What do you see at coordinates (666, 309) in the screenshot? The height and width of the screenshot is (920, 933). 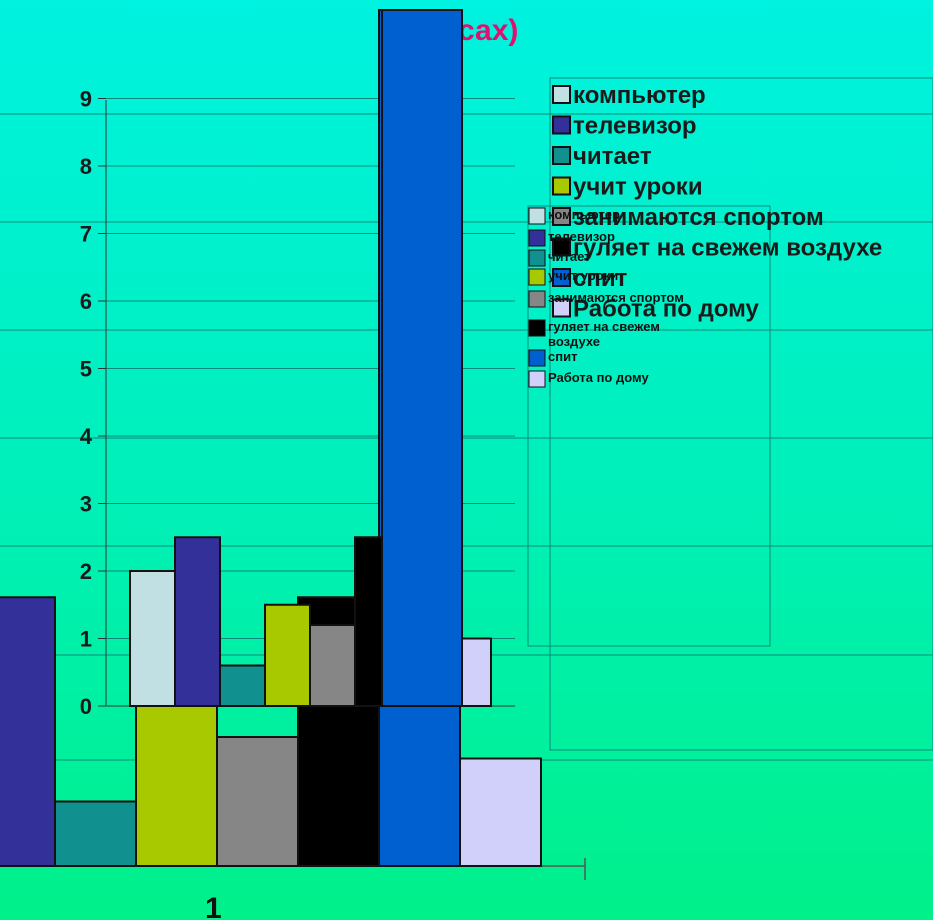 I see `legend-large-label: Работа по дому` at bounding box center [666, 309].